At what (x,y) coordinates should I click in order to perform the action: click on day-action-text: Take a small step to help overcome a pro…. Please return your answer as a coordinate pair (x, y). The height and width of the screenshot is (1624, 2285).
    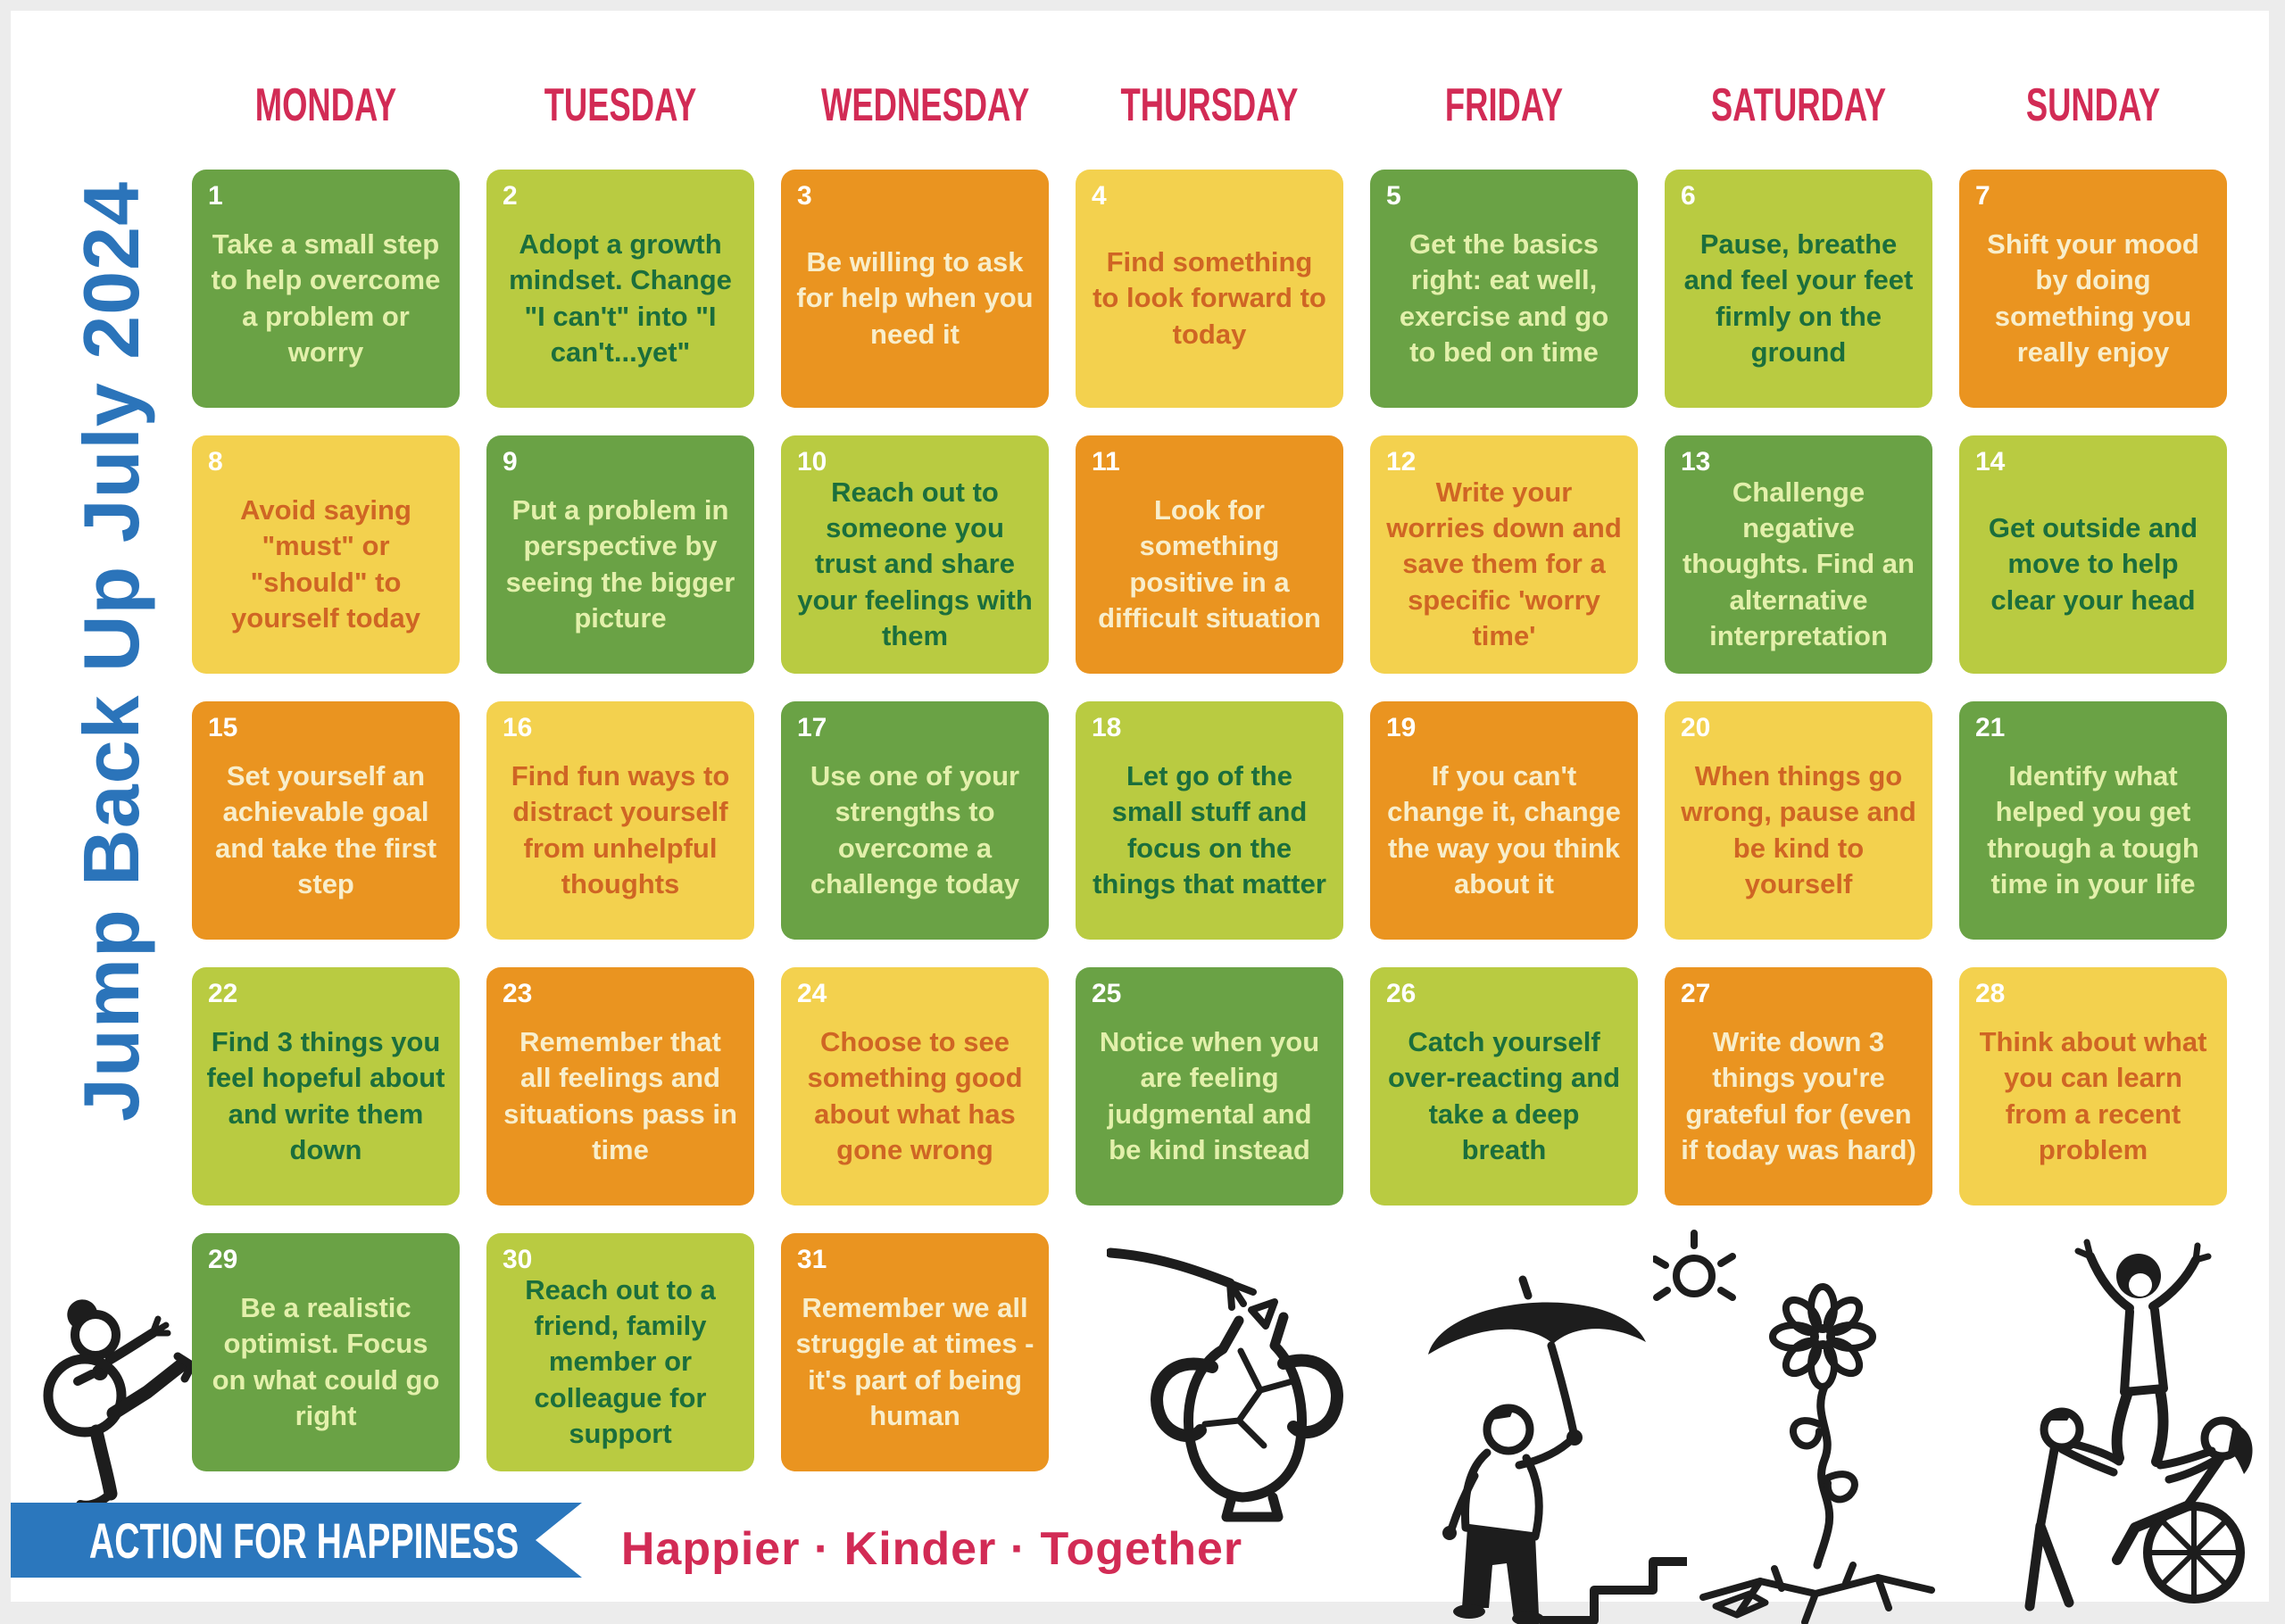
    Looking at the image, I should click on (326, 298).